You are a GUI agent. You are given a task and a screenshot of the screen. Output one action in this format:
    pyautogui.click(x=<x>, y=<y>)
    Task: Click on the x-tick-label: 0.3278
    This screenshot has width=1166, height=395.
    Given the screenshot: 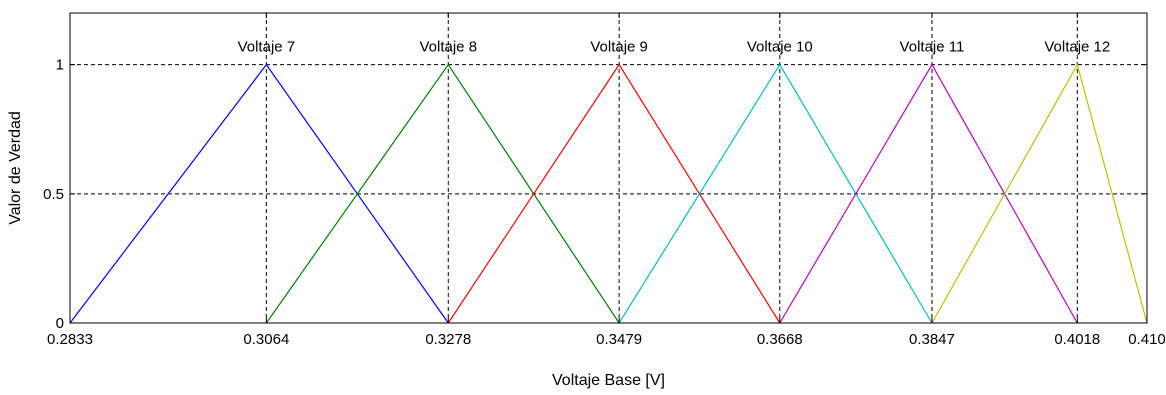 What is the action you would take?
    pyautogui.click(x=448, y=339)
    